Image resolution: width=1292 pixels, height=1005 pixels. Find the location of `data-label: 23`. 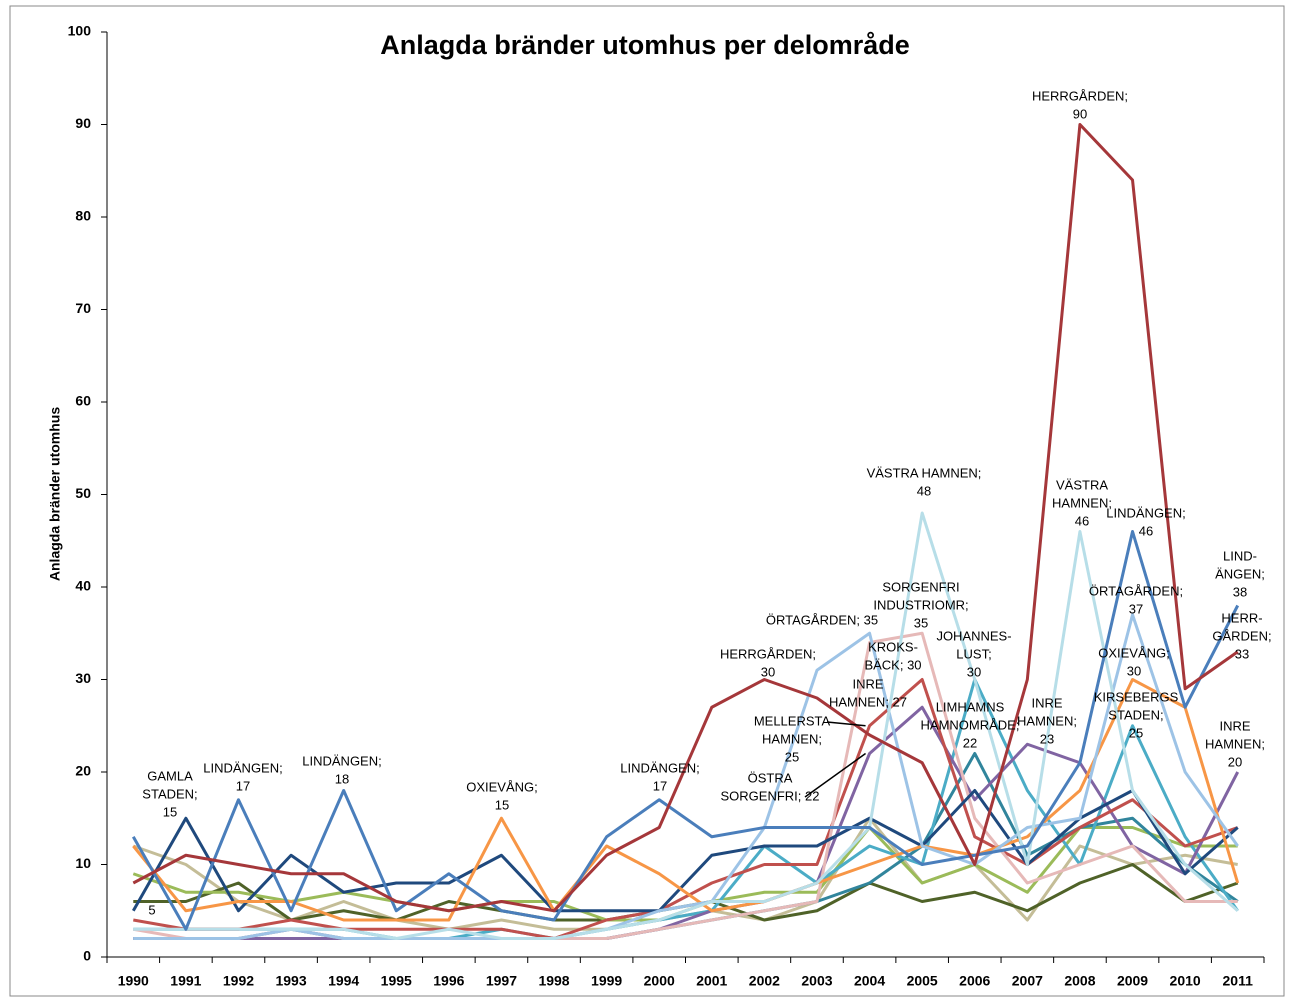

data-label: 23 is located at coordinates (1047, 738).